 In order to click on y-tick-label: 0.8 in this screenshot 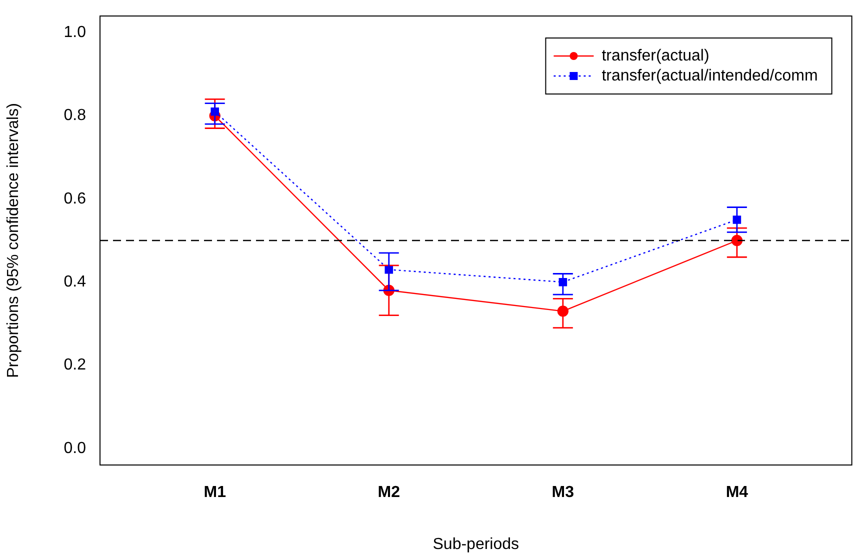, I will do `click(75, 115)`.